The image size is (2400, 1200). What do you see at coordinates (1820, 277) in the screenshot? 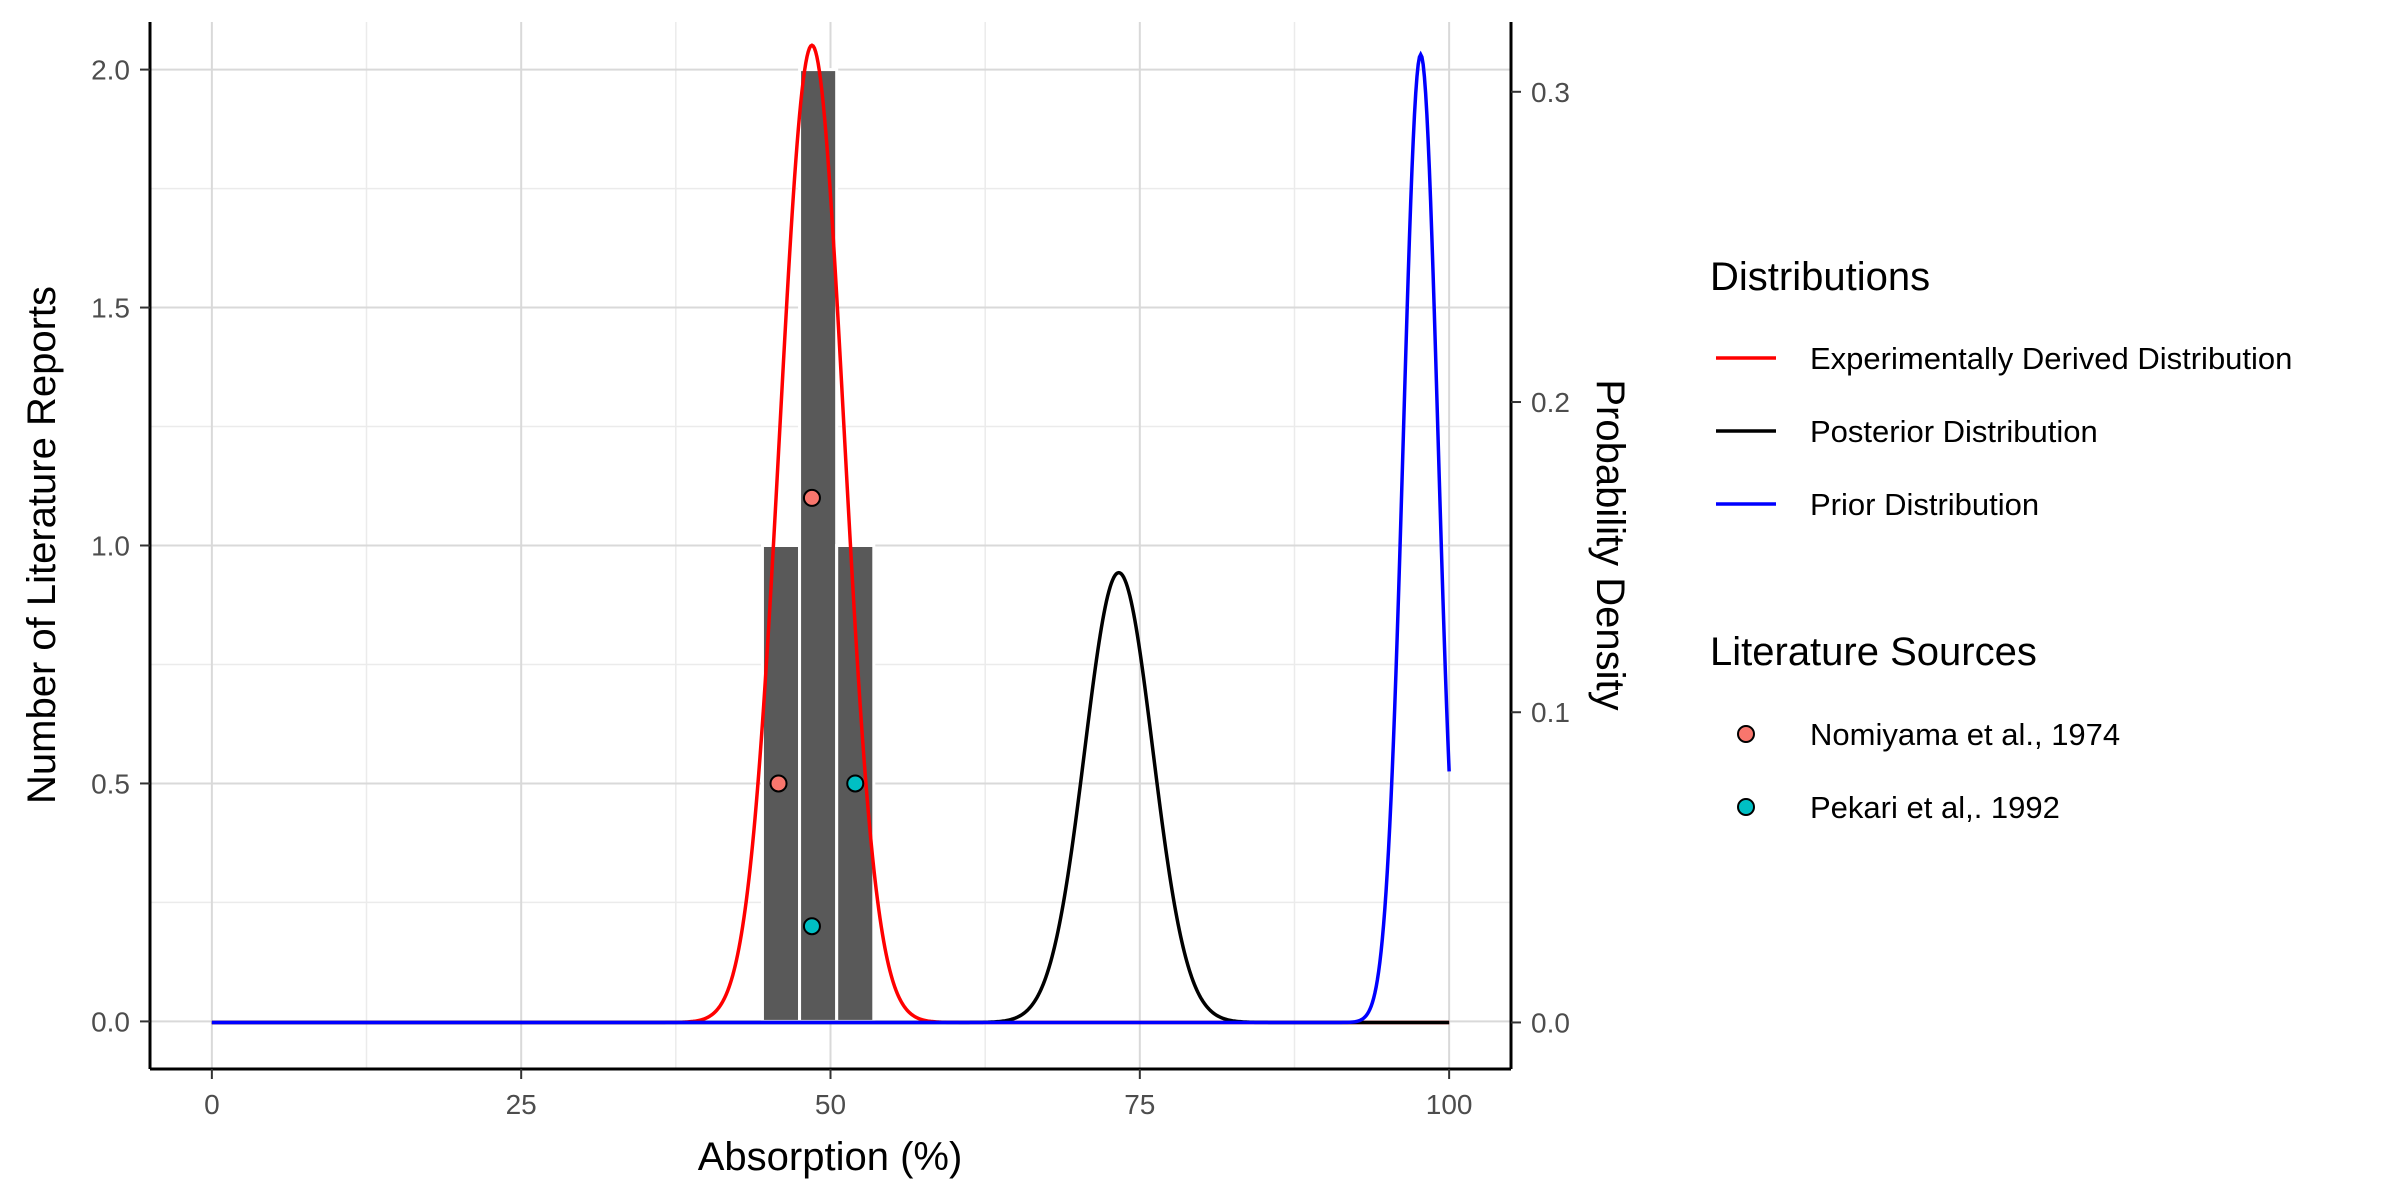
I see `legend-distributions-title: Distributions` at bounding box center [1820, 277].